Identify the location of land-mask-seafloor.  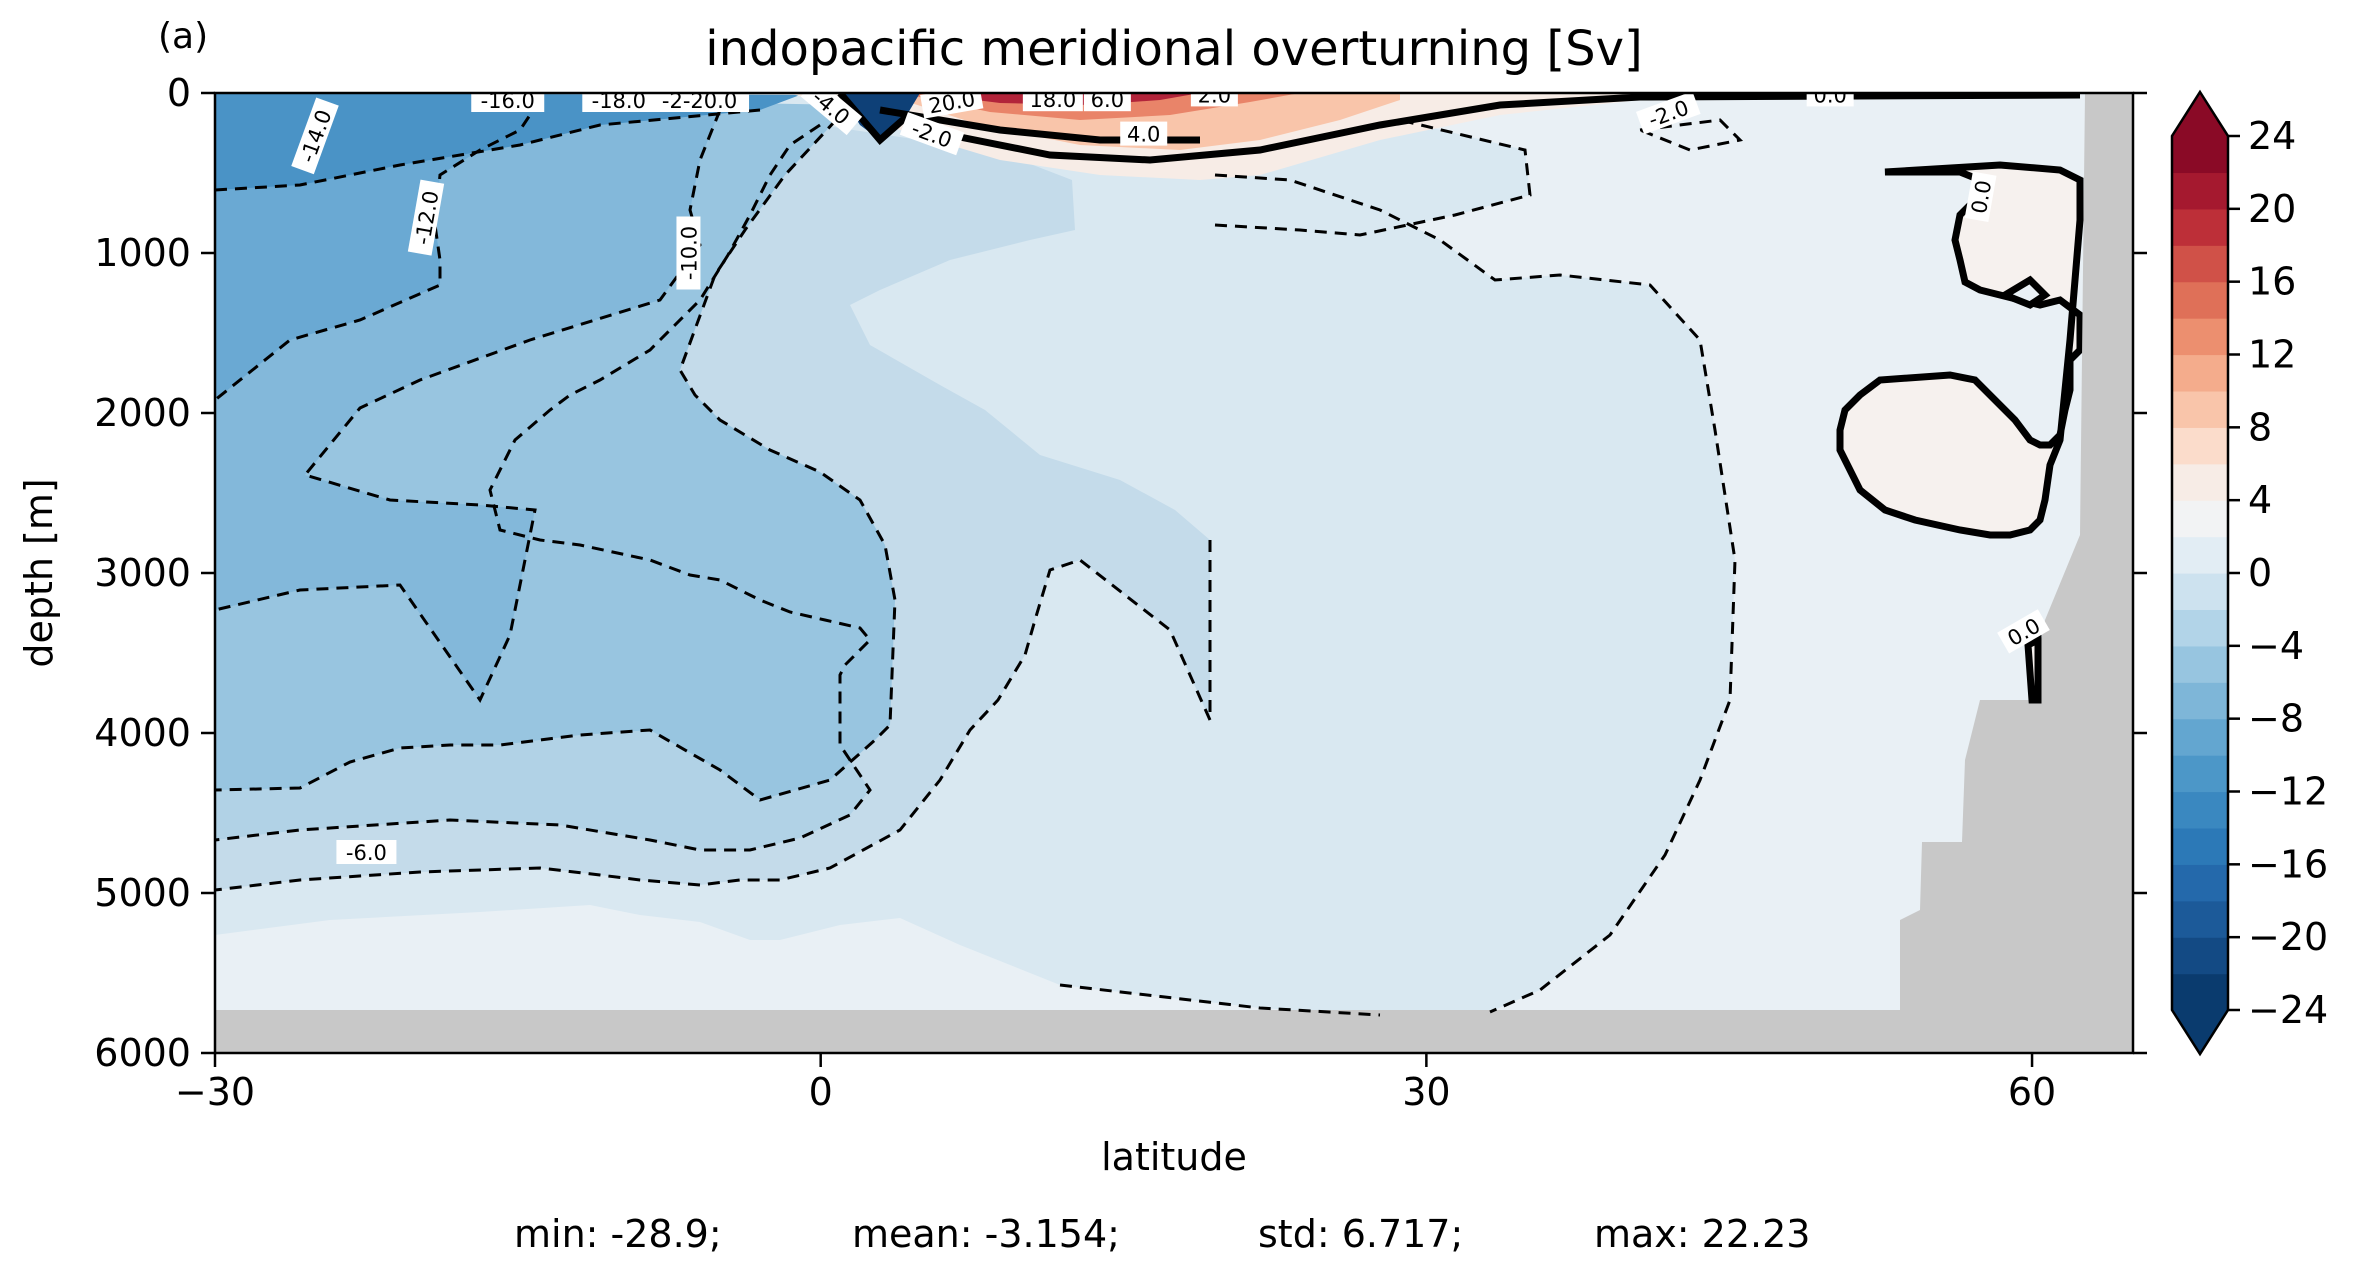
(1174, 1031).